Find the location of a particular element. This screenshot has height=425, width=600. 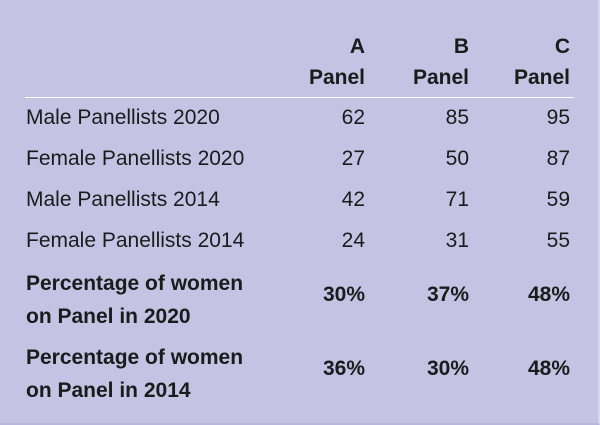

column-header-a-letter: A is located at coordinates (357, 46).